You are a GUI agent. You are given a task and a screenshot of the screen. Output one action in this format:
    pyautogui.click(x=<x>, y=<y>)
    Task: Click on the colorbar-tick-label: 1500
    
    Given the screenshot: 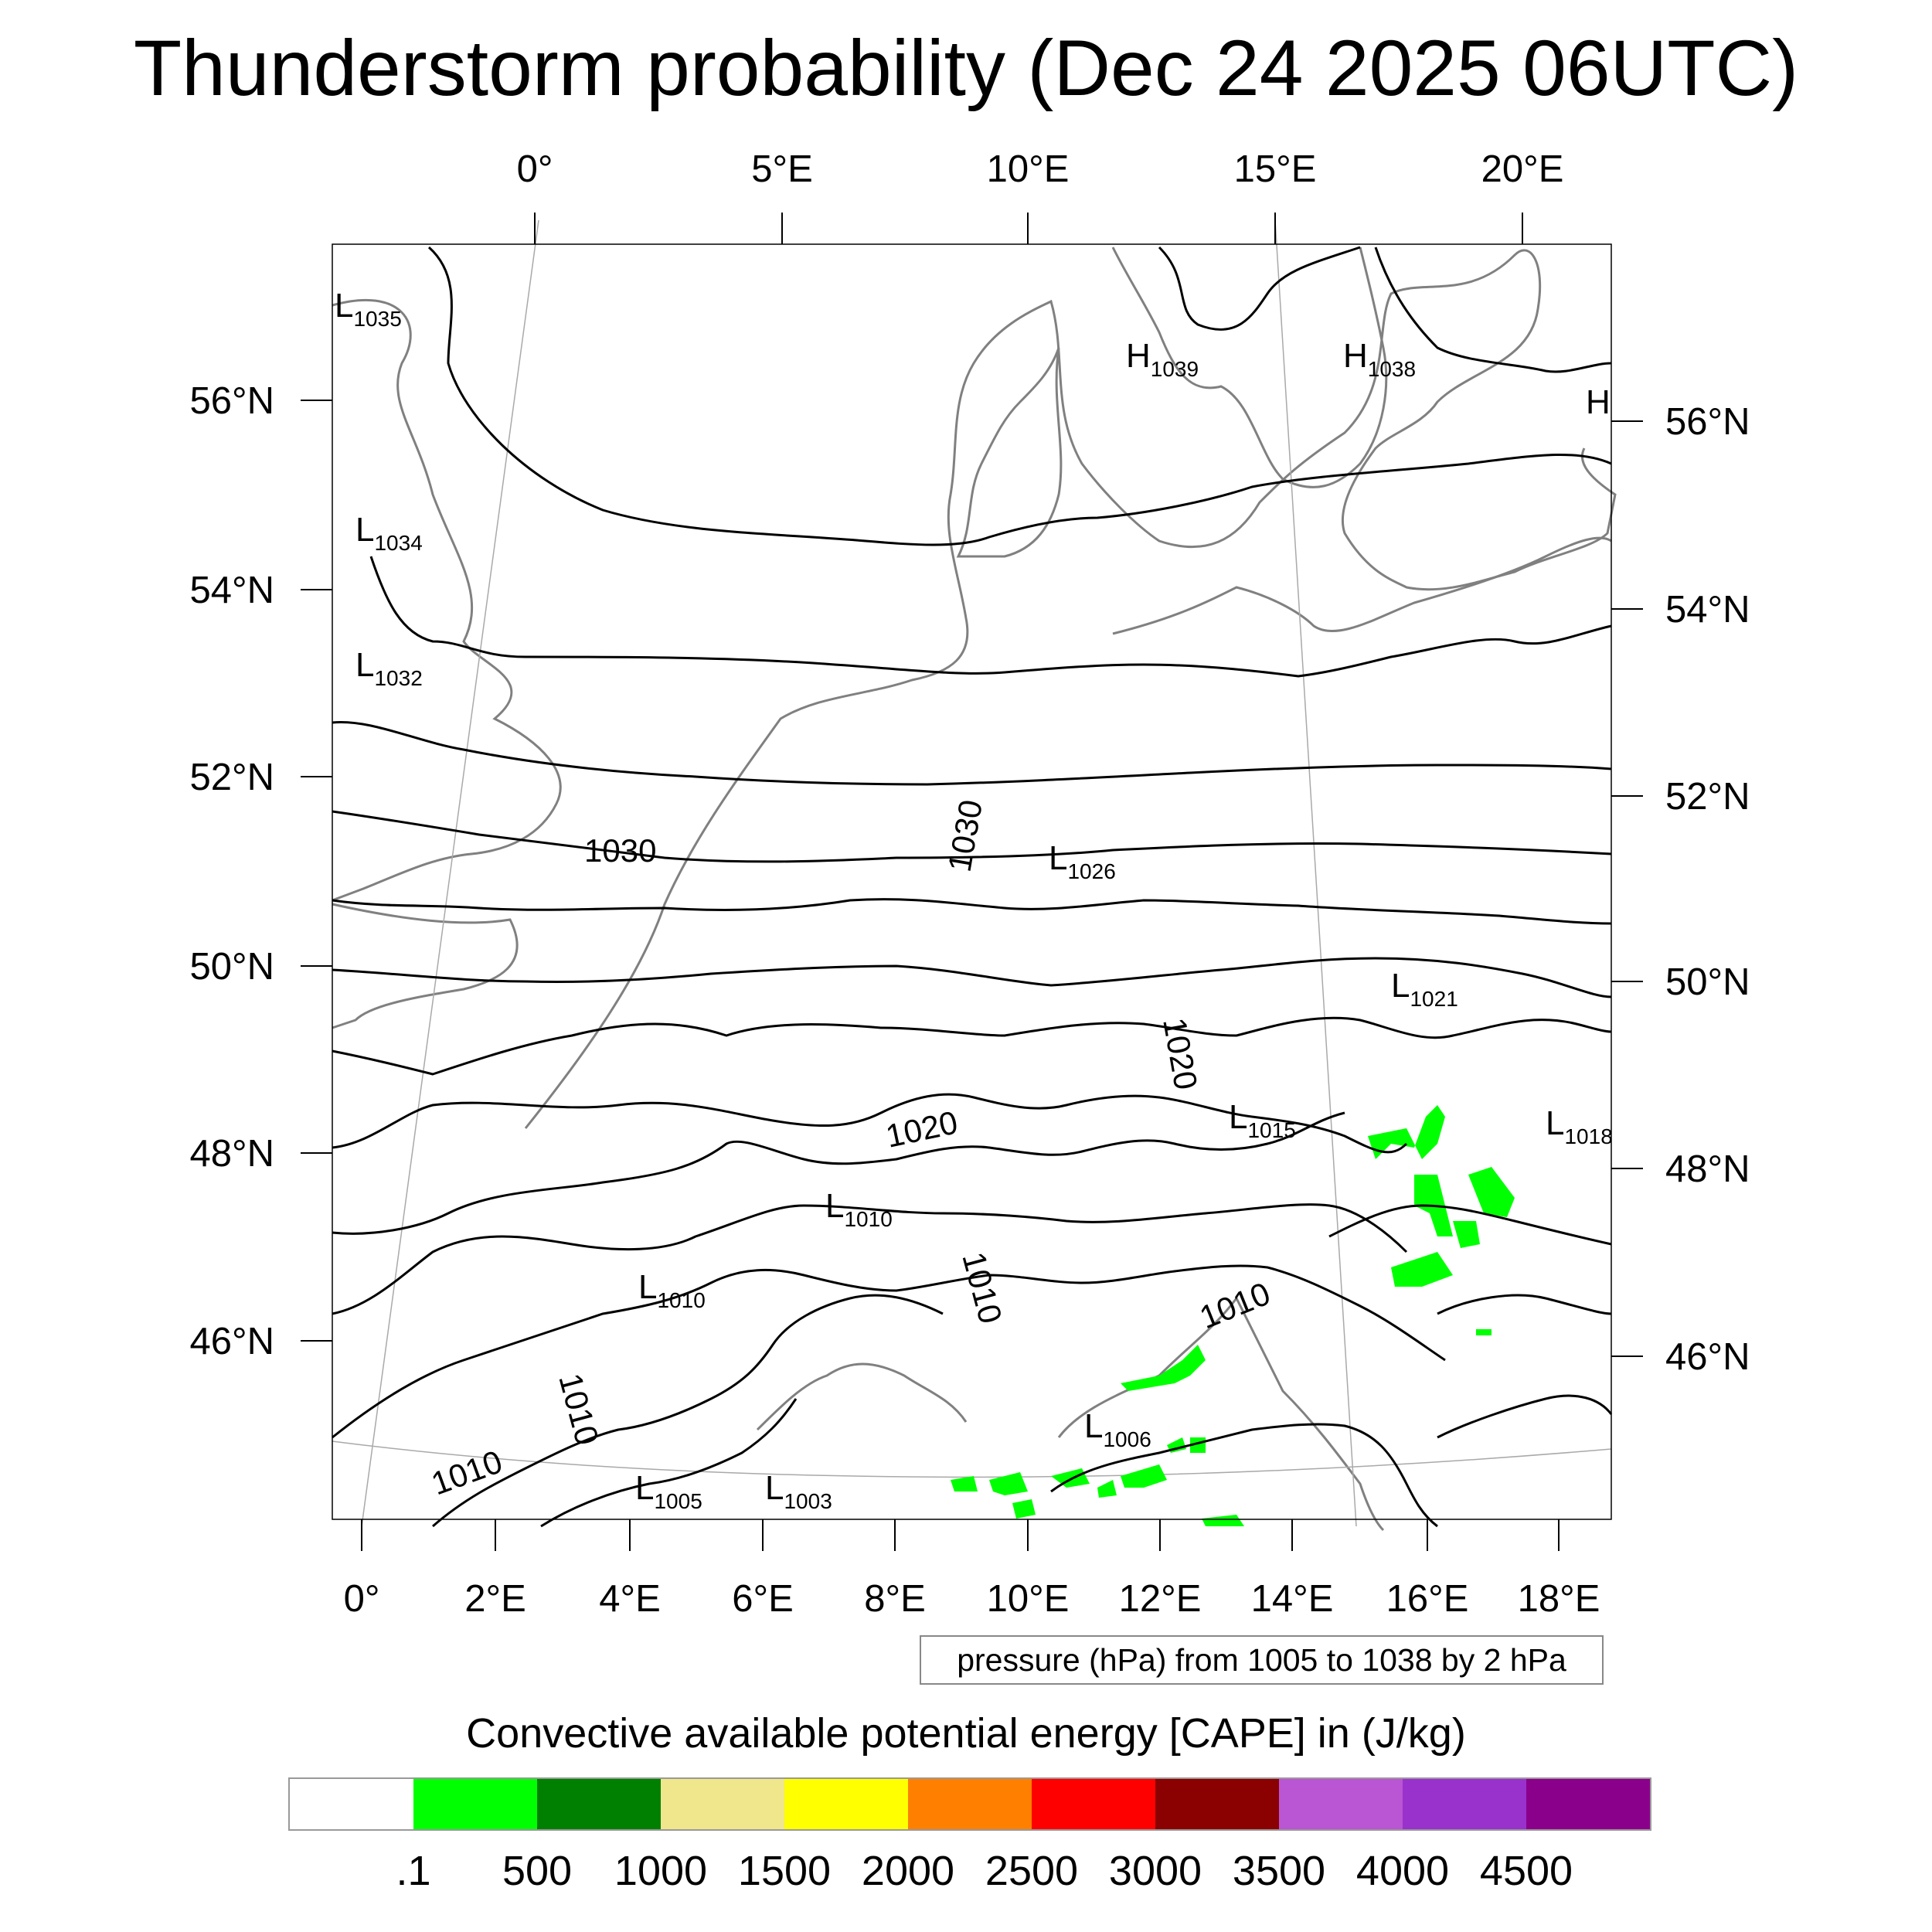 What is the action you would take?
    pyautogui.click(x=784, y=1871)
    